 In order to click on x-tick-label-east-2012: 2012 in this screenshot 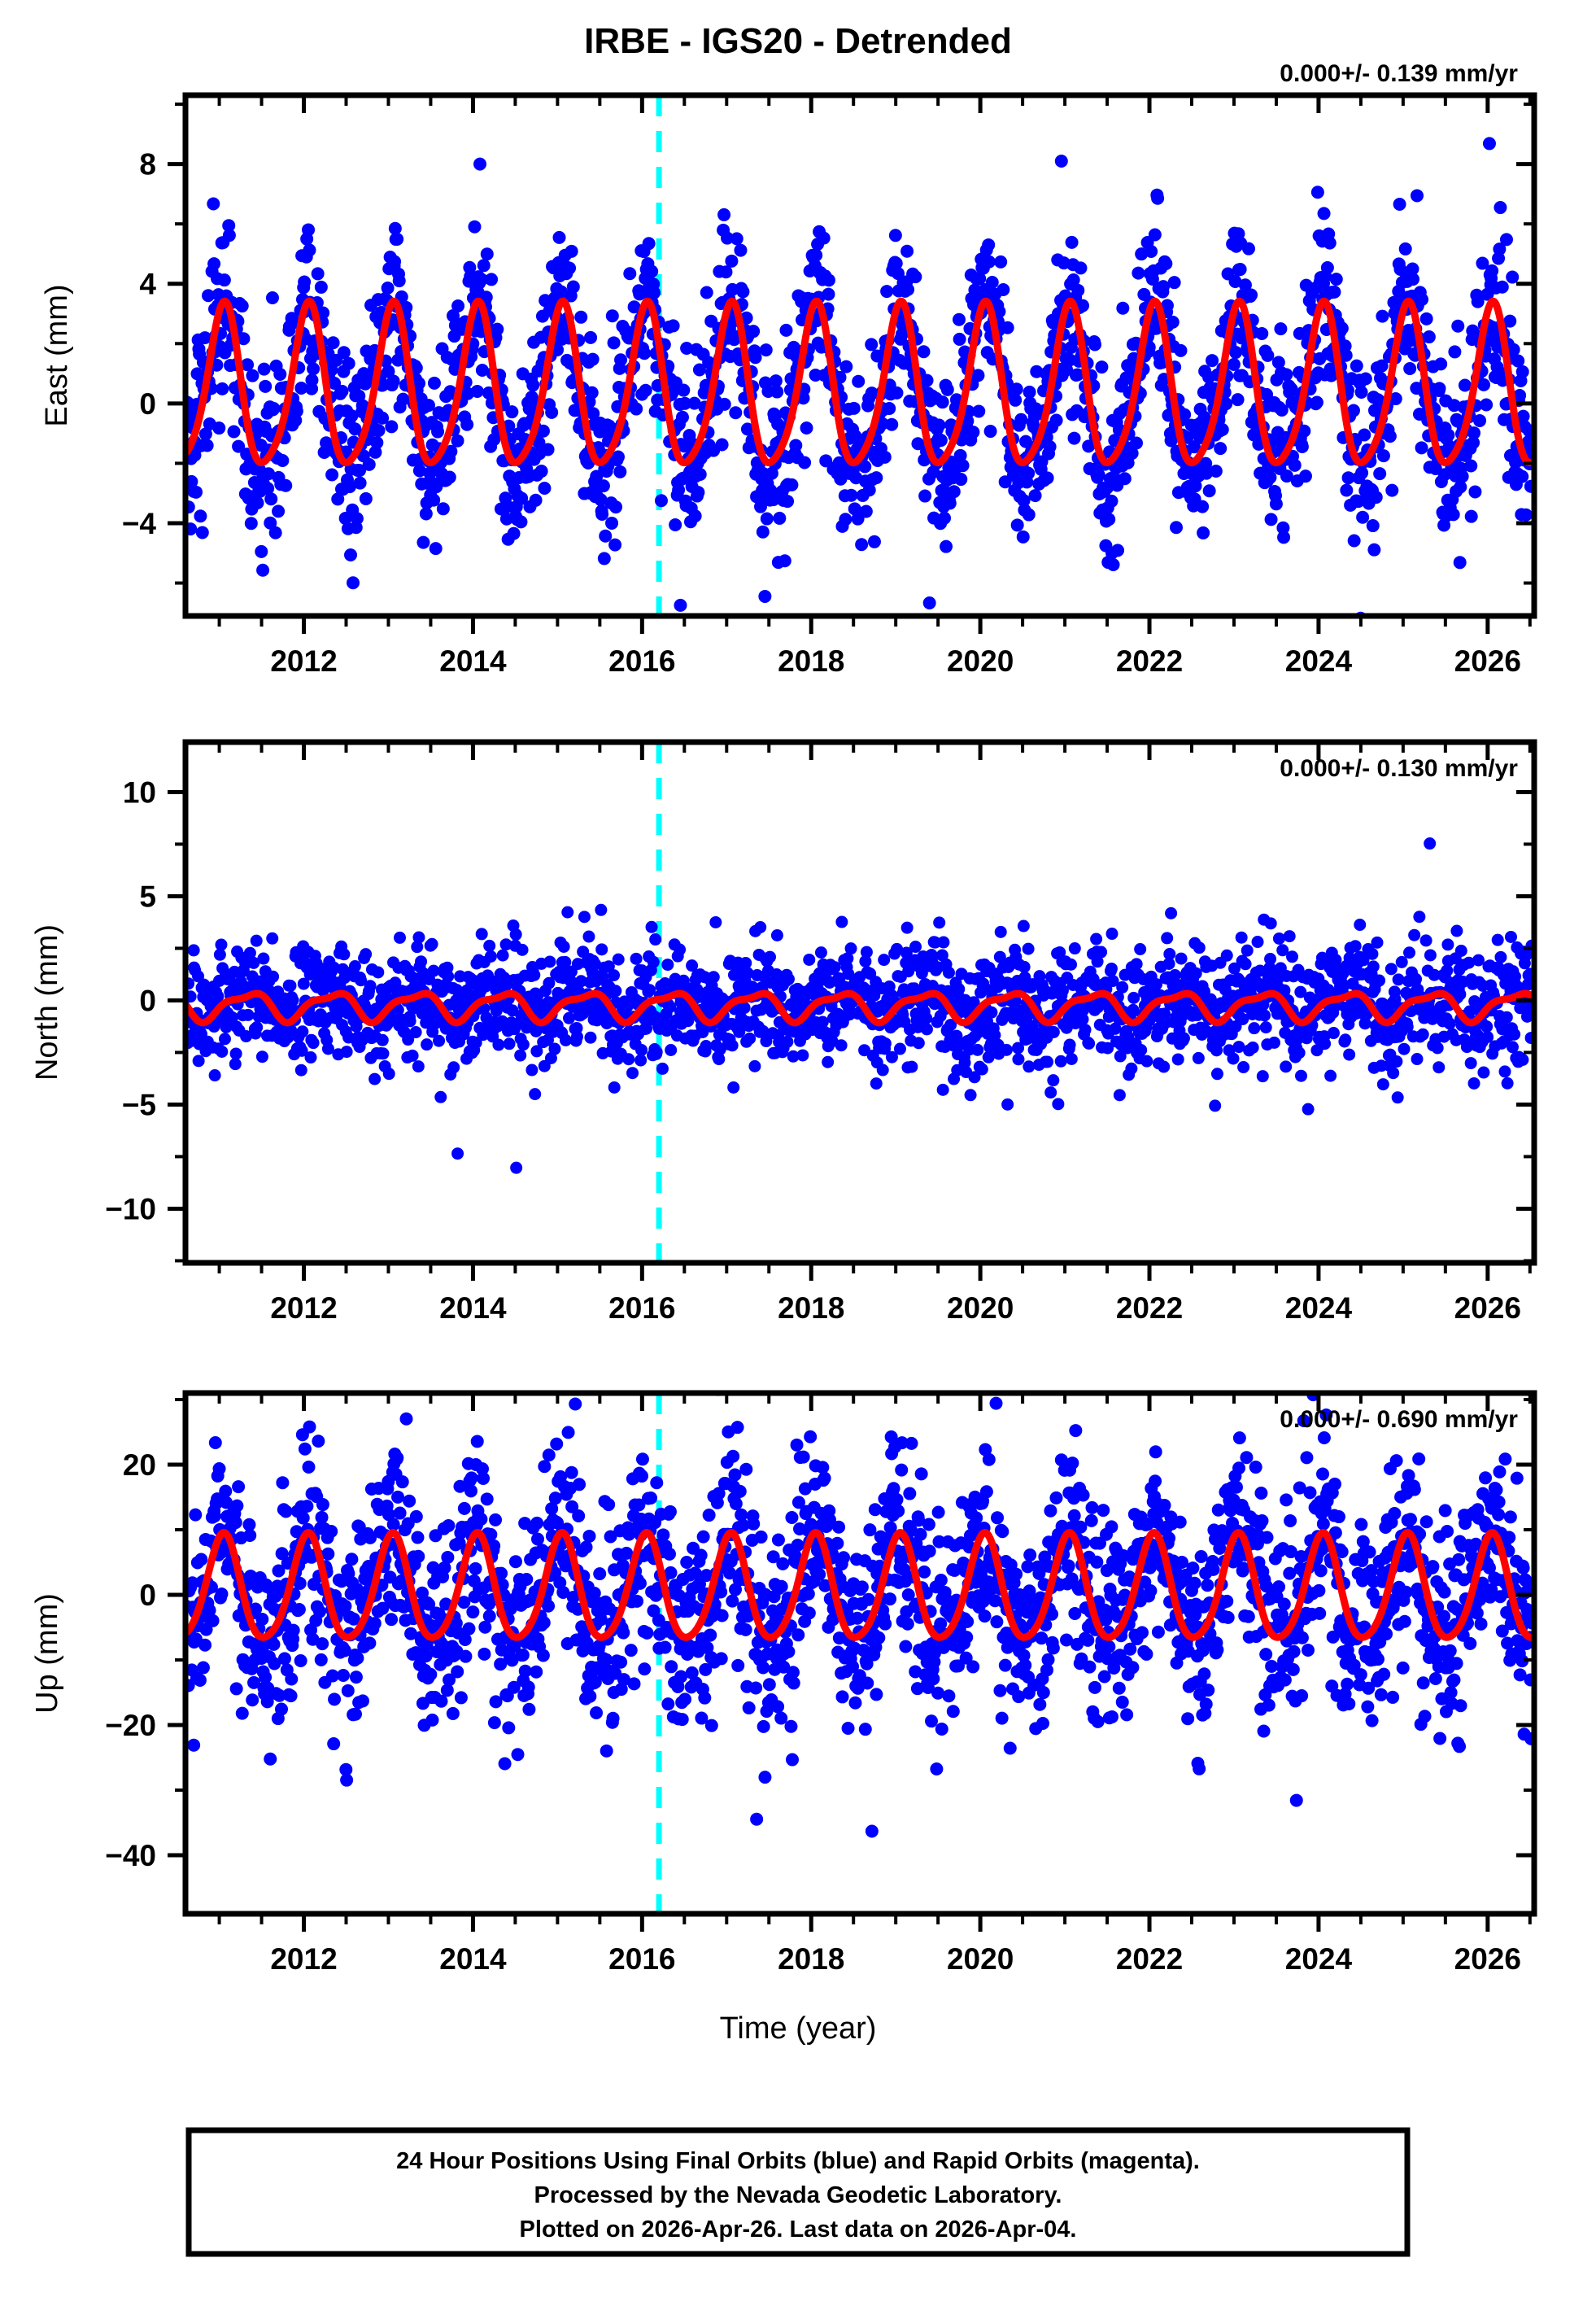, I will do `click(303, 661)`.